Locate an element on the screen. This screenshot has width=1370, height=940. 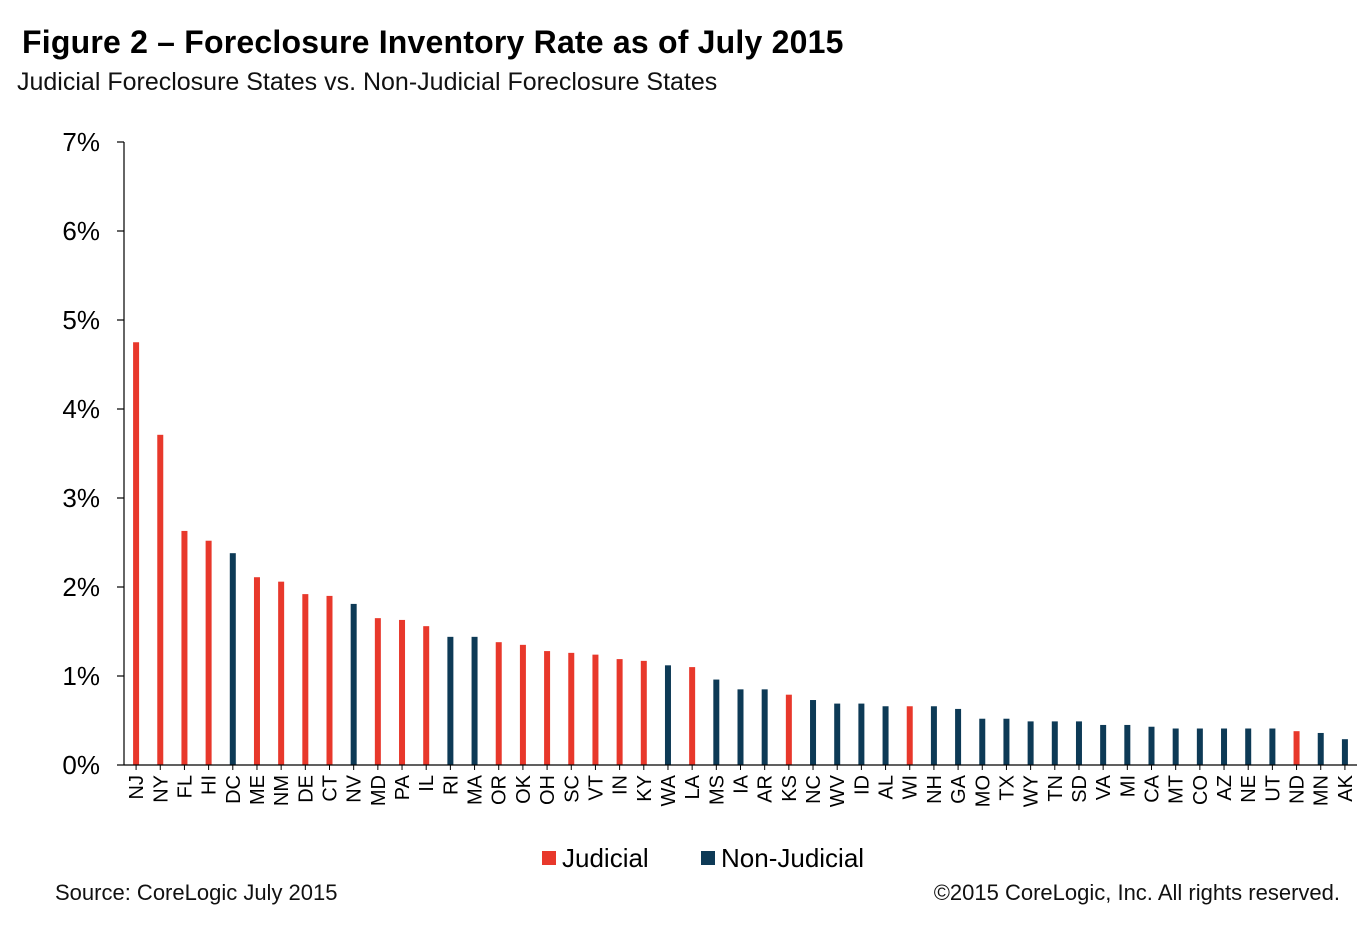
x-tick-label: MD is located at coordinates (379, 790).